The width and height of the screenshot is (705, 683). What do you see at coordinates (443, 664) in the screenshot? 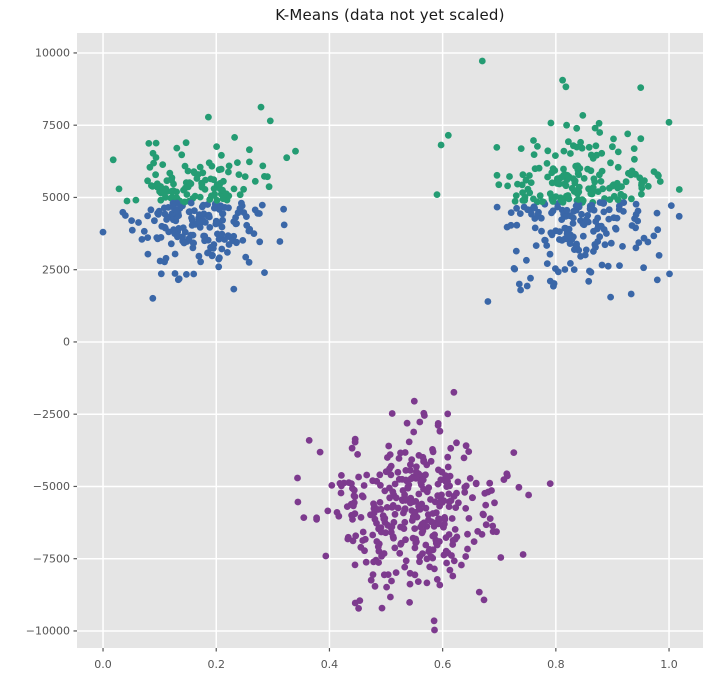
I see `x-tick-label: 0.6` at bounding box center [443, 664].